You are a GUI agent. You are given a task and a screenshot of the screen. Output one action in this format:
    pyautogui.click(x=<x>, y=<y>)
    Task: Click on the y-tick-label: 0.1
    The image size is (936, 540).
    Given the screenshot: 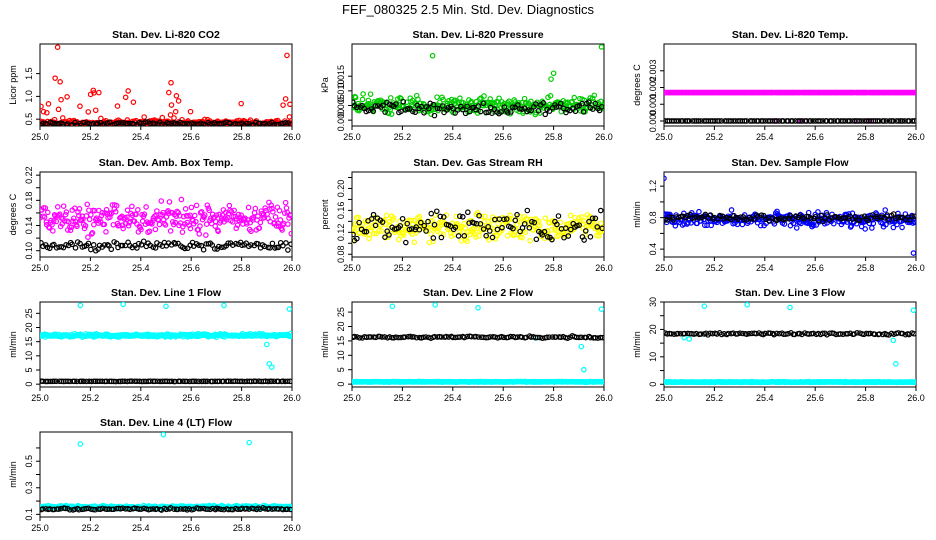 What is the action you would take?
    pyautogui.click(x=29, y=514)
    